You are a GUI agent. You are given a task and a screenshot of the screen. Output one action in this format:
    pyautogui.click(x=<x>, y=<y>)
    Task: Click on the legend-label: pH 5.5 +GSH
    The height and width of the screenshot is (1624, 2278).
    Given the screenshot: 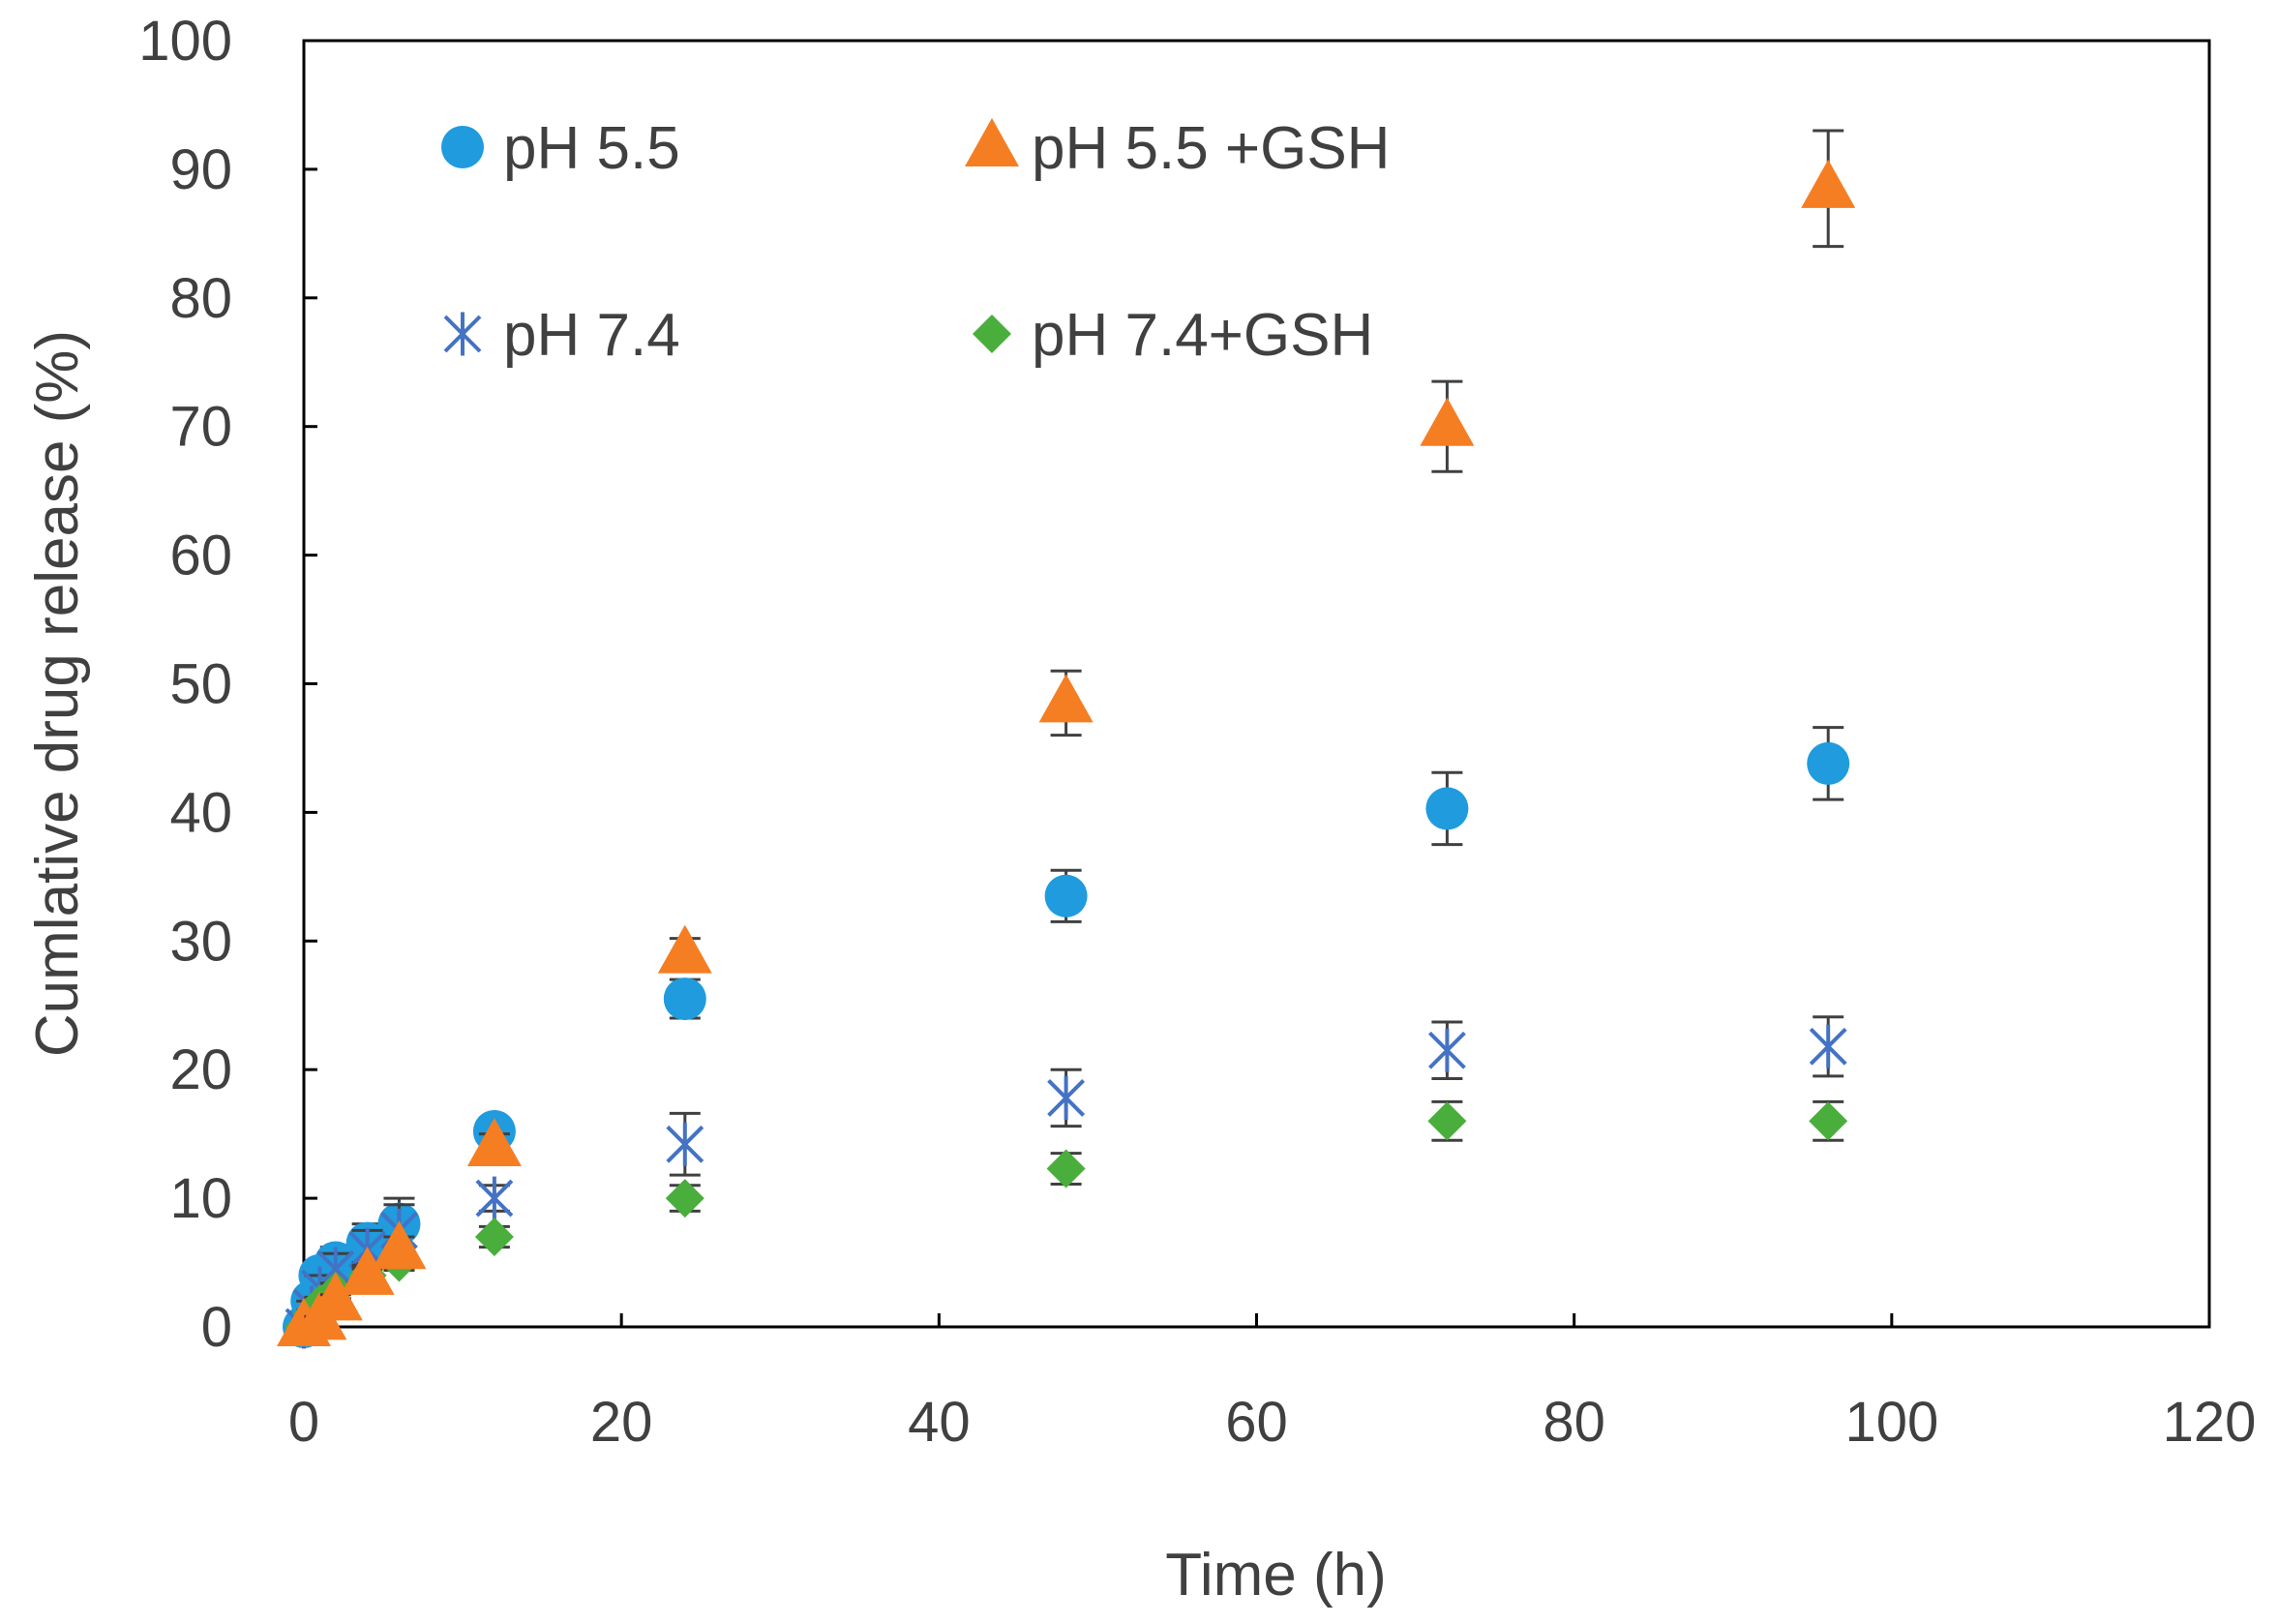 What is the action you would take?
    pyautogui.click(x=1211, y=148)
    